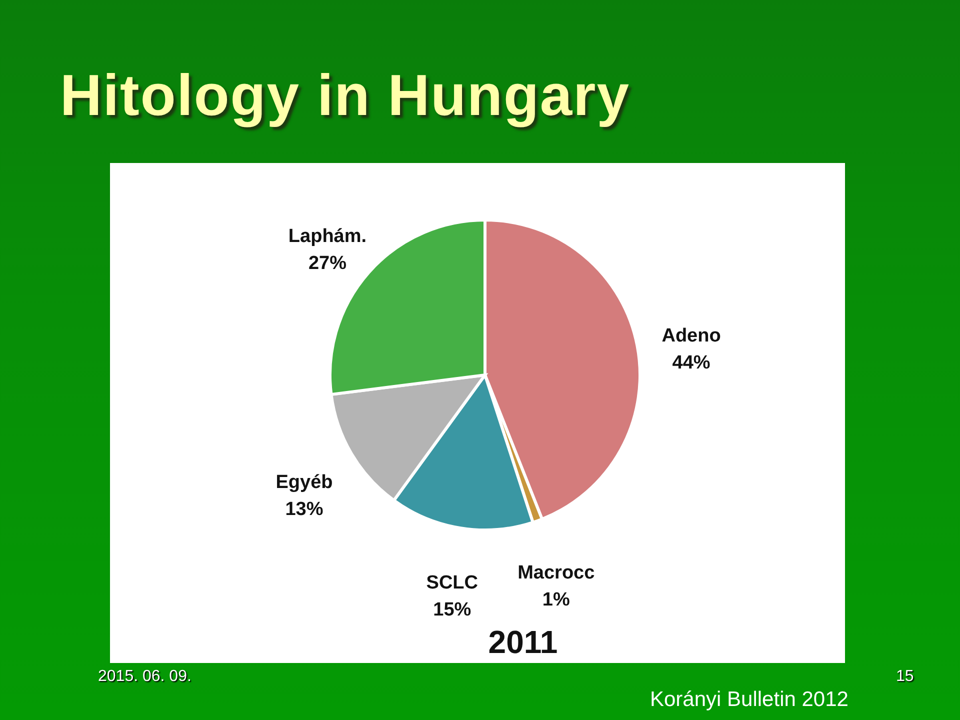  What do you see at coordinates (327, 263) in the screenshot?
I see `data-label: 27%` at bounding box center [327, 263].